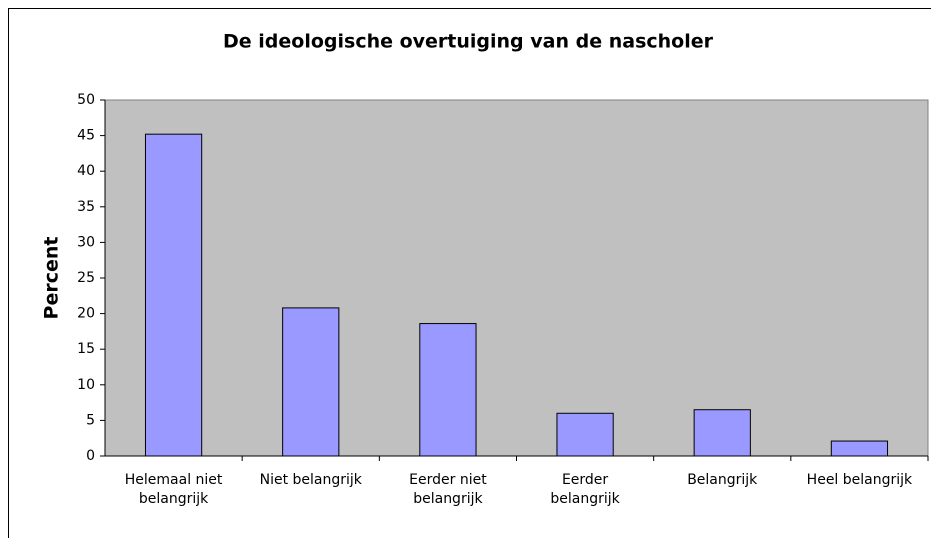  I want to click on y-tick-label: 40, so click(86, 171).